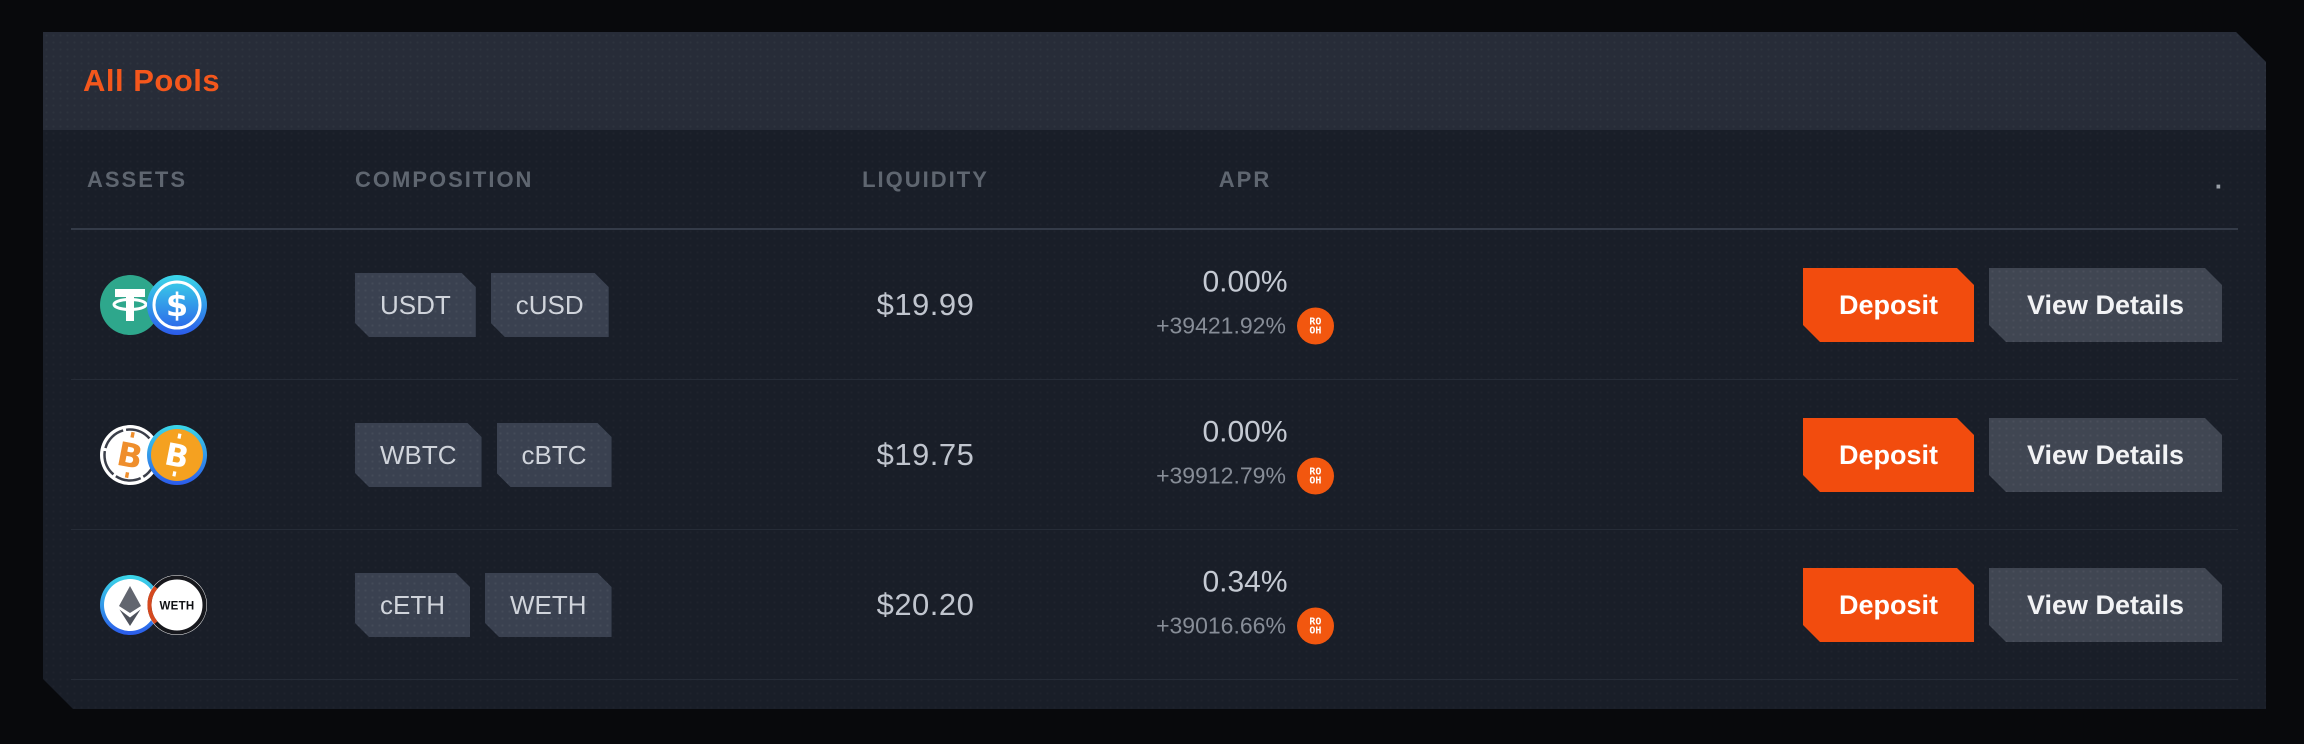 The height and width of the screenshot is (744, 2304). Describe the element at coordinates (1221, 625) in the screenshot. I see `apr-boost-value: +39016.66%` at that location.